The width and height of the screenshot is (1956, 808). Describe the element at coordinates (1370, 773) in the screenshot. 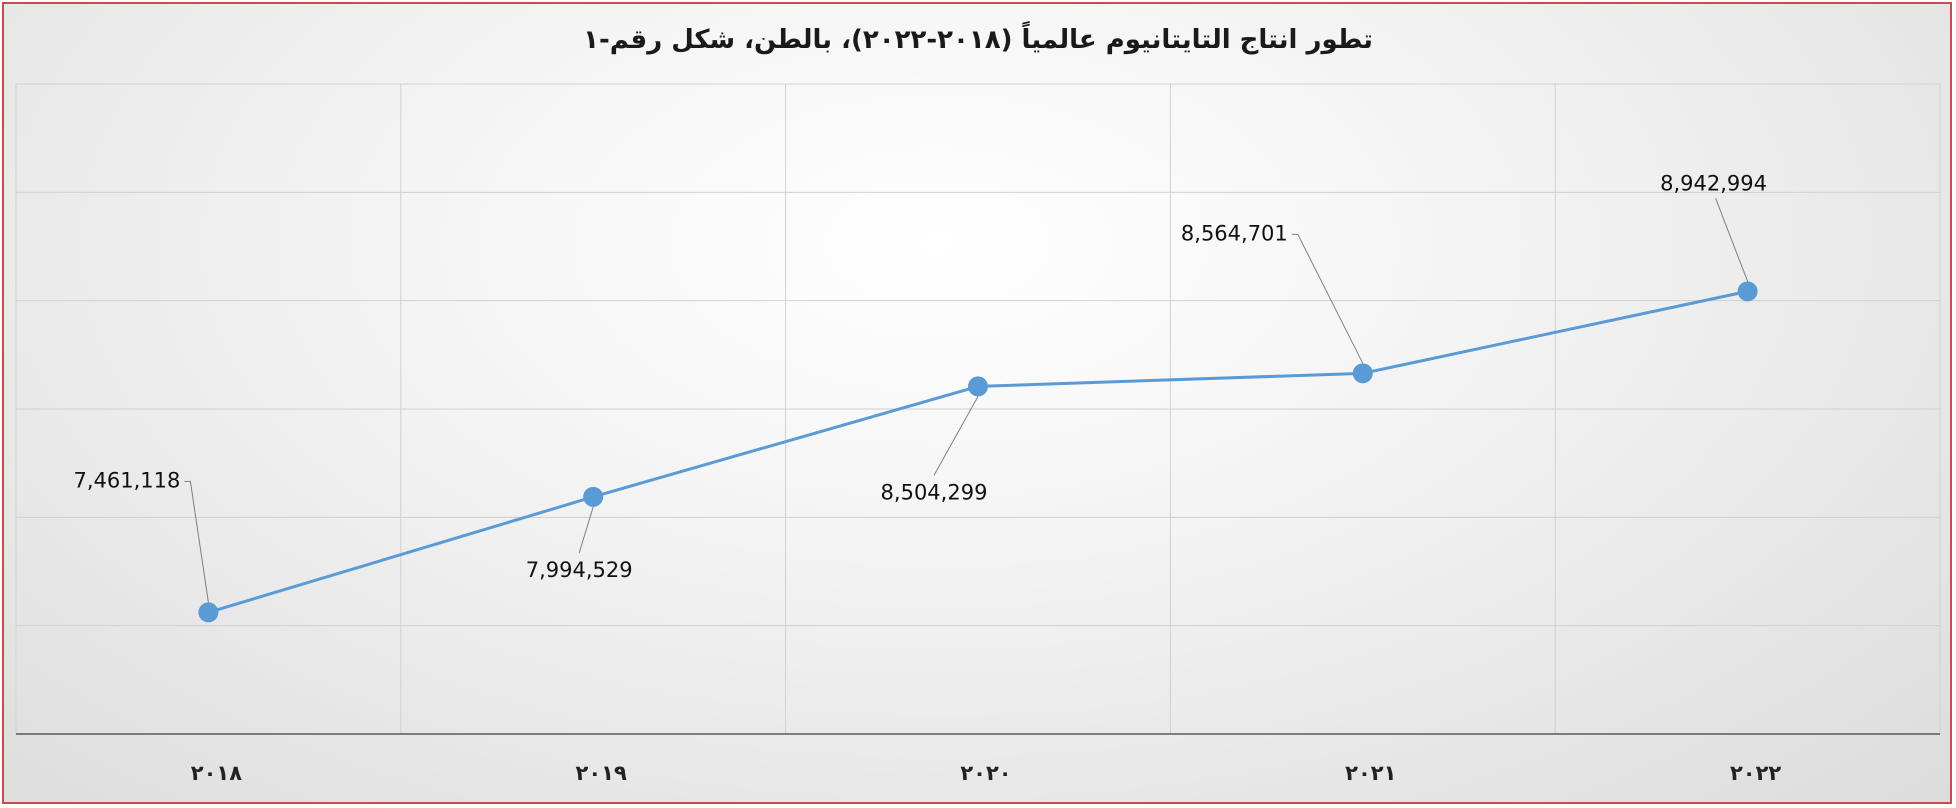

I see `x-tick-label: ٢٠٢١` at that location.